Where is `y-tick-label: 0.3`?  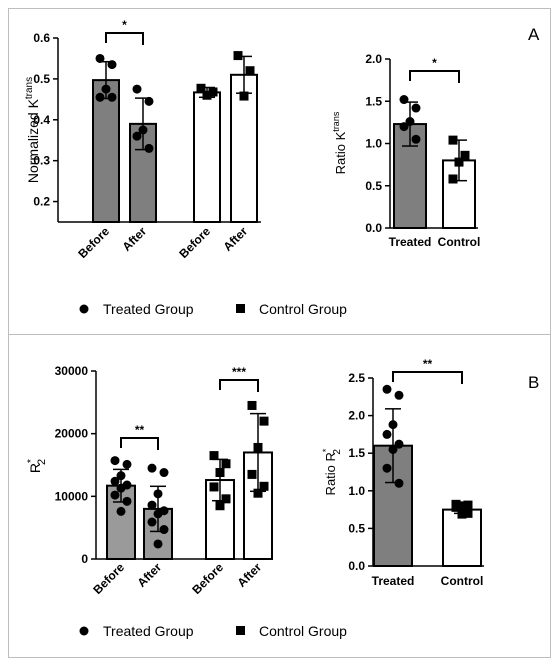 y-tick-label: 0.3 is located at coordinates (41, 161).